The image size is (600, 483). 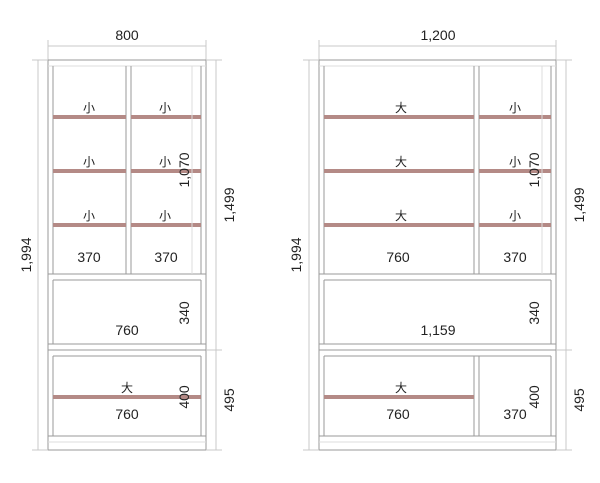 What do you see at coordinates (437, 35) in the screenshot?
I see `right-width-label: 1,200` at bounding box center [437, 35].